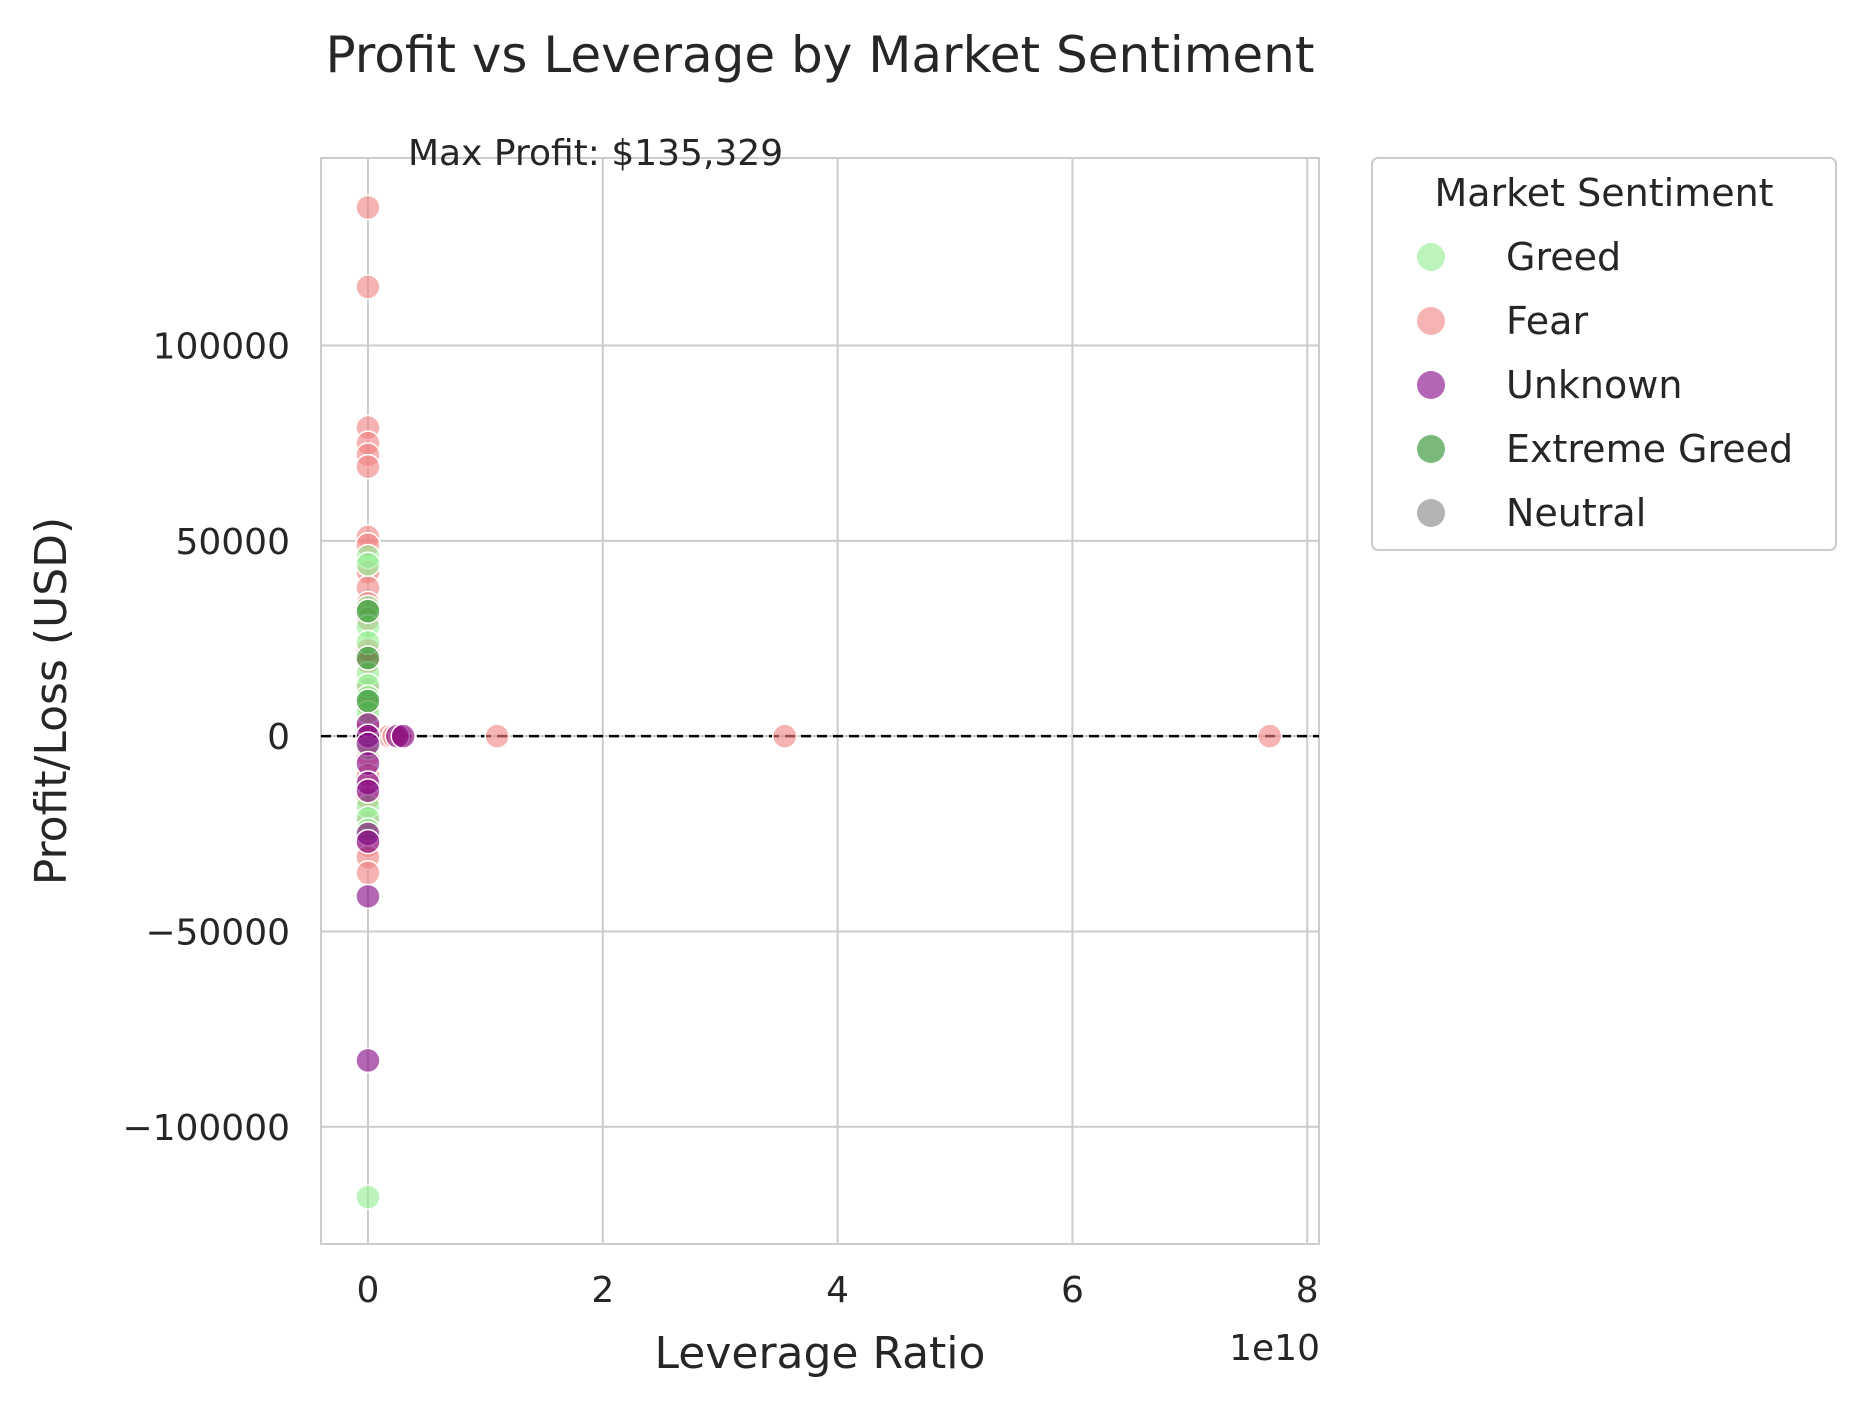  Describe the element at coordinates (232, 542) in the screenshot. I see `y-tick-label: 50000` at that location.